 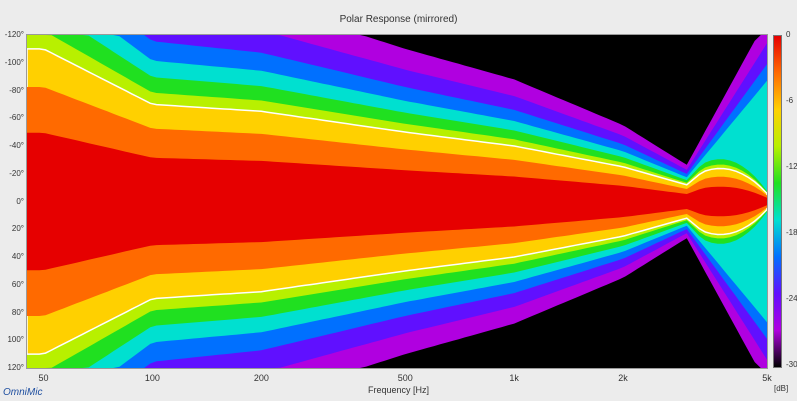 I want to click on y-tick-label: 120°, so click(x=15, y=367).